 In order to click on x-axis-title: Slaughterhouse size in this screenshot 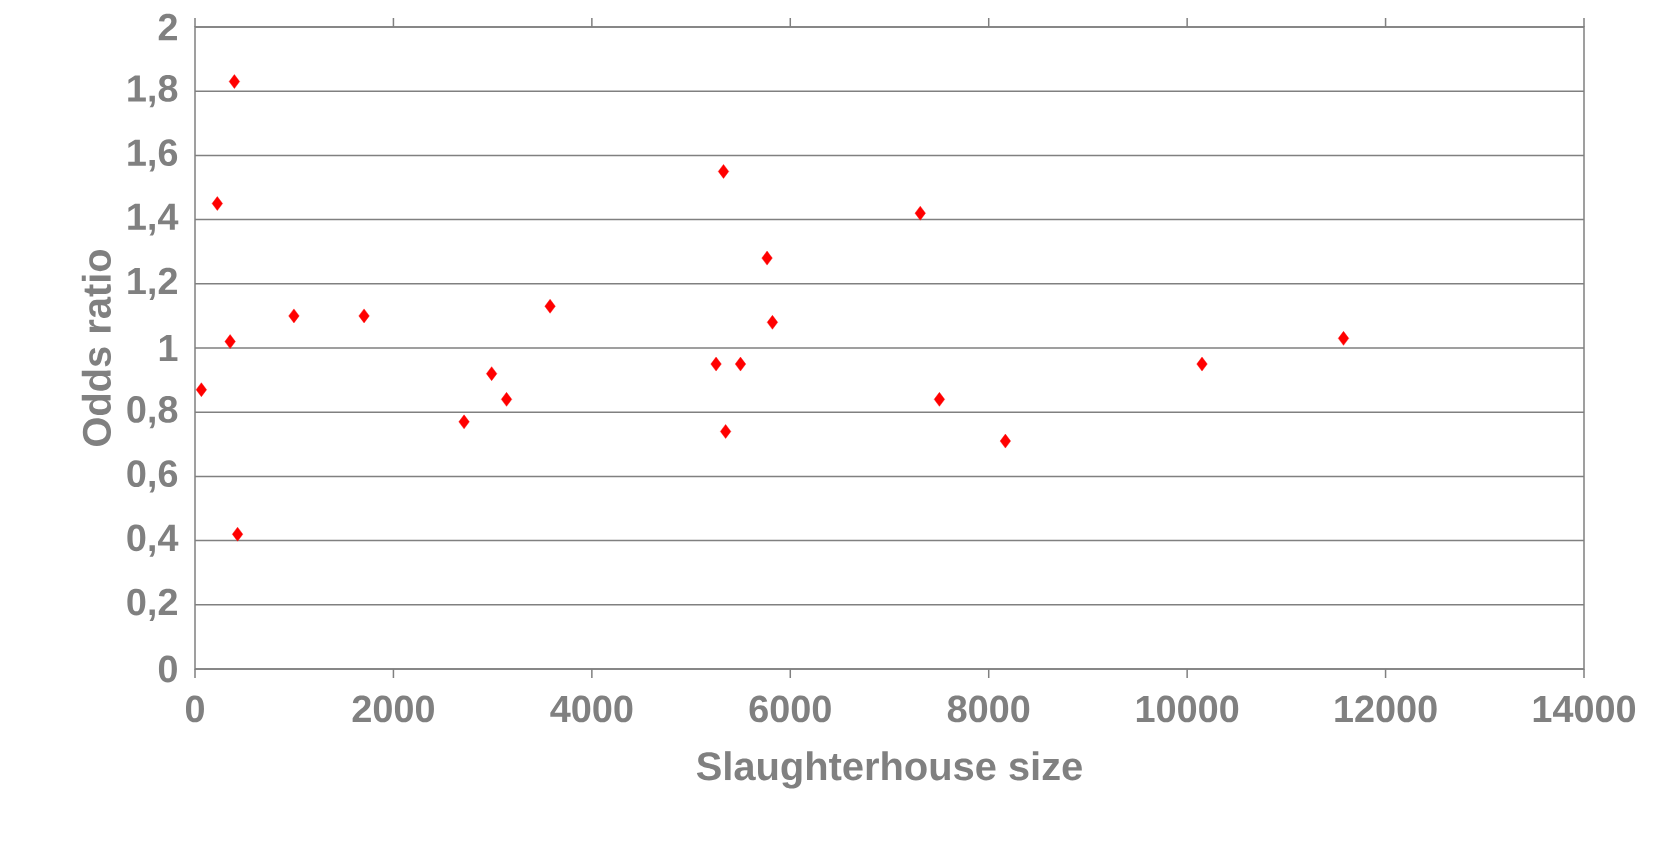, I will do `click(889, 770)`.